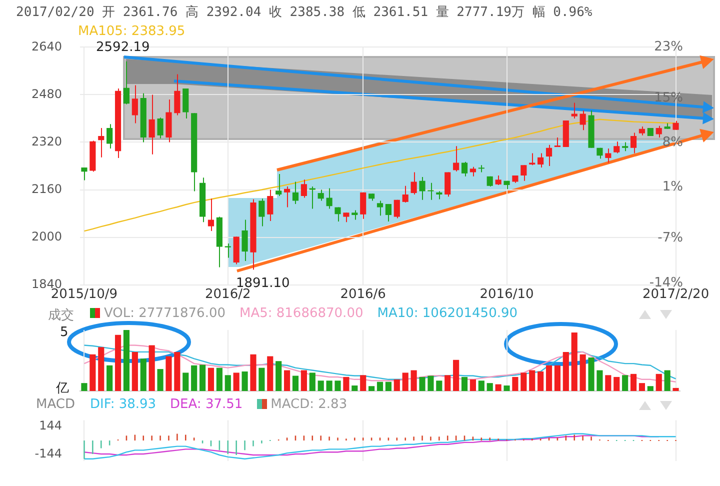  I want to click on y-tick-label: 2160, so click(46, 189).